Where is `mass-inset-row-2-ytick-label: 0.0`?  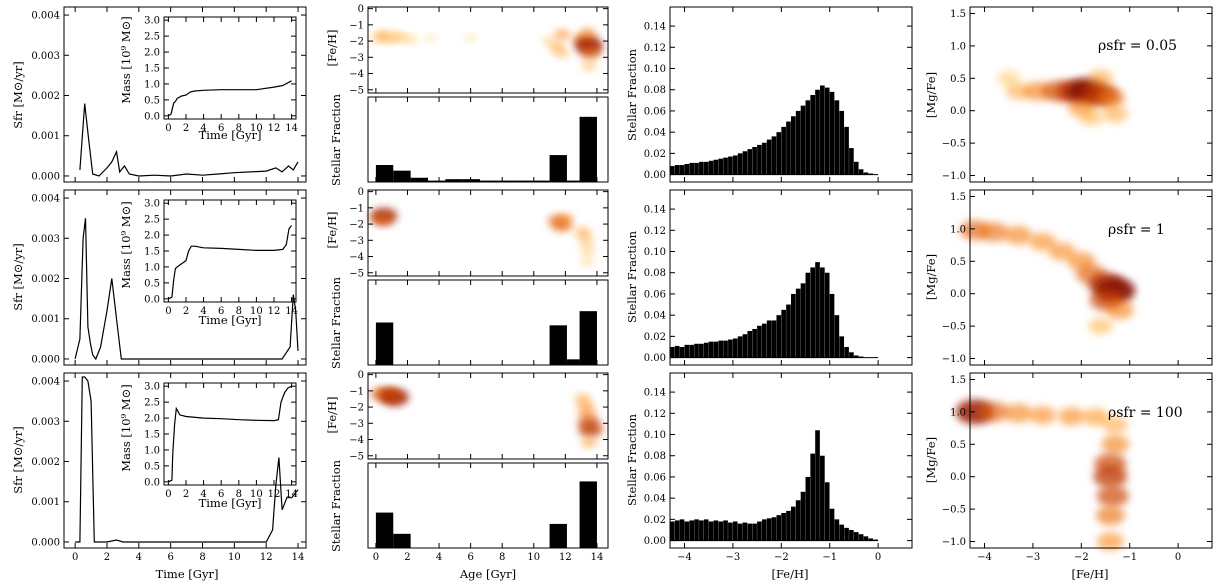 mass-inset-row-2-ytick-label: 0.0 is located at coordinates (152, 299).